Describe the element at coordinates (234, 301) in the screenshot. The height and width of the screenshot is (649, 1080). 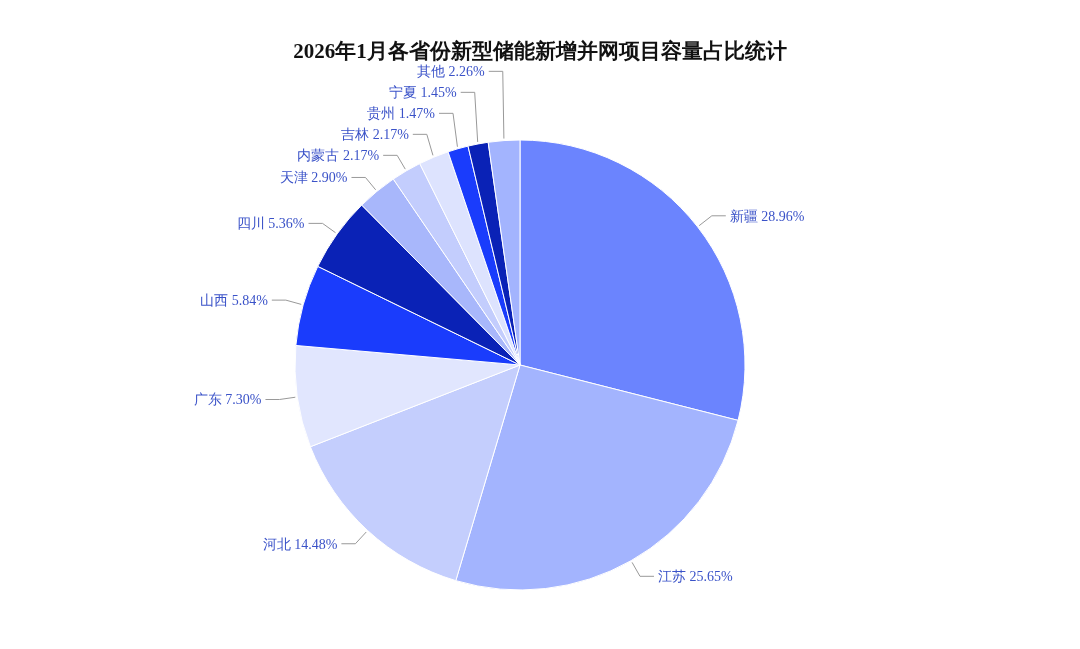
I see `slice-label: 山西 5.84%` at that location.